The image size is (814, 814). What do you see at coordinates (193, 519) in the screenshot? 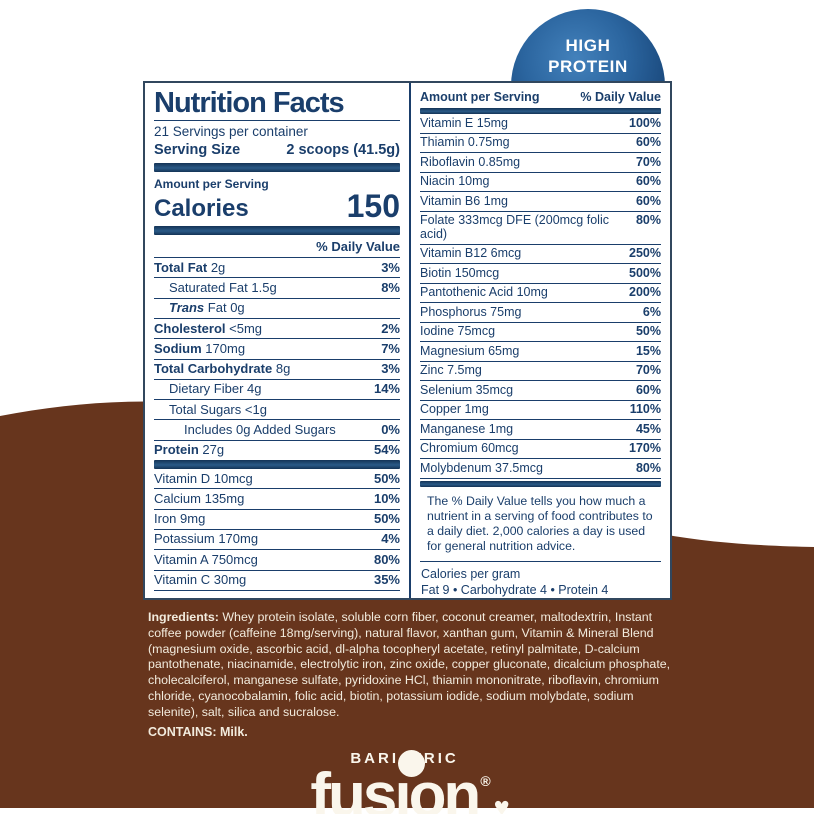
I see `nutrient-amount: 9mg` at bounding box center [193, 519].